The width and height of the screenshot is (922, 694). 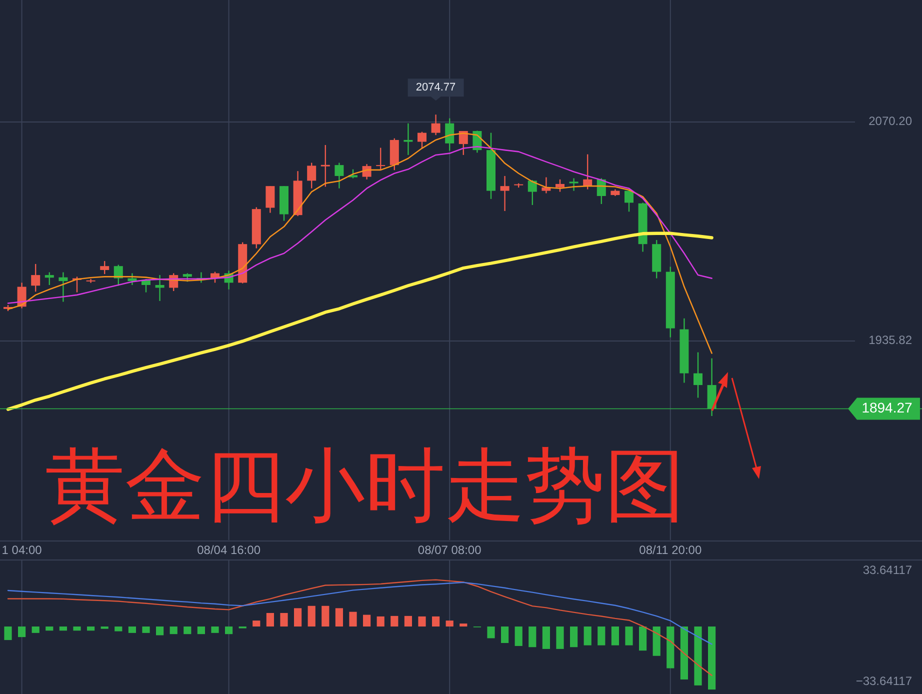 I want to click on y-tick-label: 1935.82, so click(x=890, y=340).